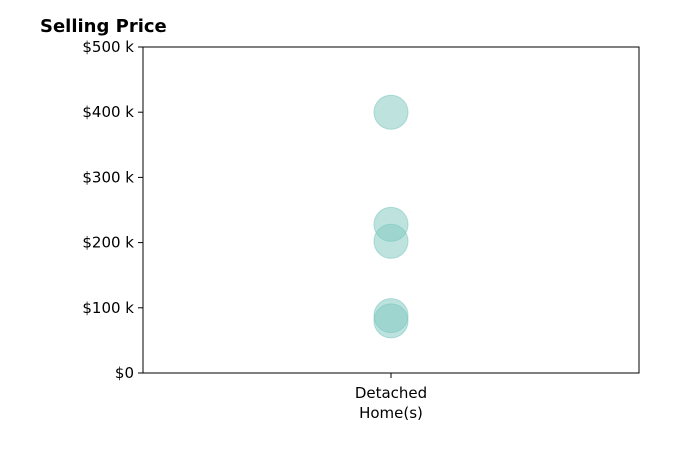  What do you see at coordinates (108, 112) in the screenshot?
I see `y-tick-label: $400 k` at bounding box center [108, 112].